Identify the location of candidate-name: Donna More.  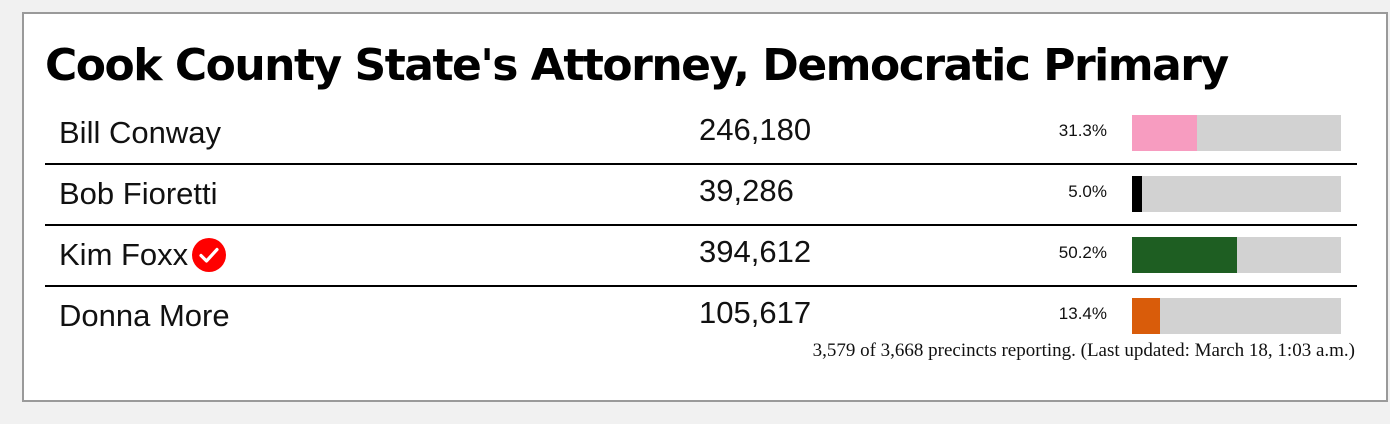
(144, 315).